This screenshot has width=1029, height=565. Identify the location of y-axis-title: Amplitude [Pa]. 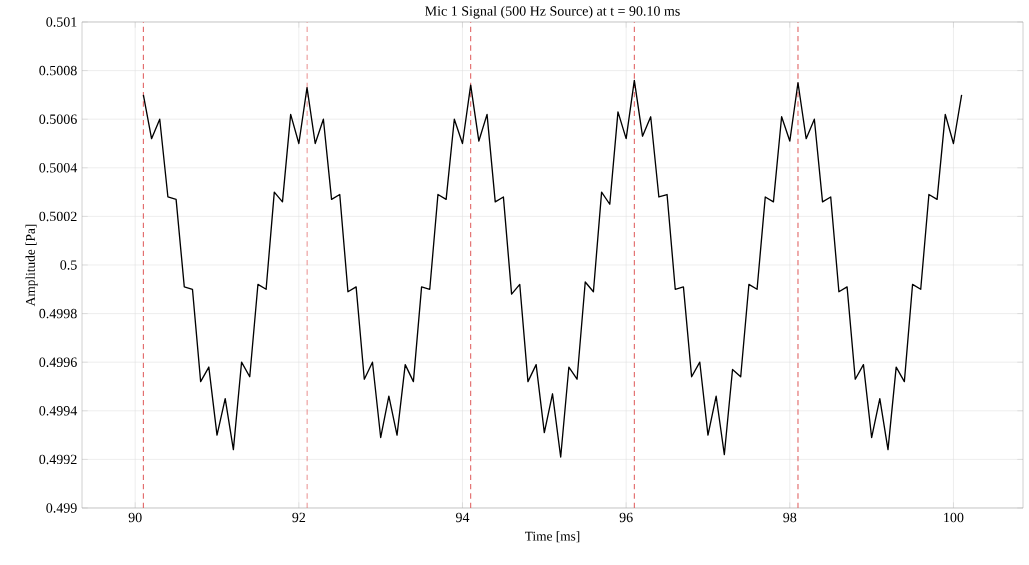
(31, 265).